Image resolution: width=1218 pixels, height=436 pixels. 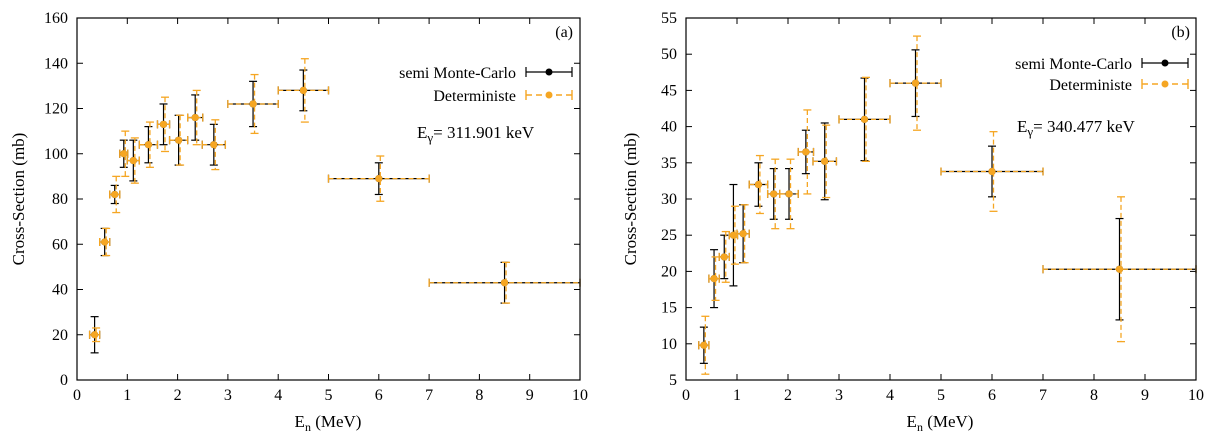 What do you see at coordinates (60, 199) in the screenshot?
I see `y-tick-label: 80` at bounding box center [60, 199].